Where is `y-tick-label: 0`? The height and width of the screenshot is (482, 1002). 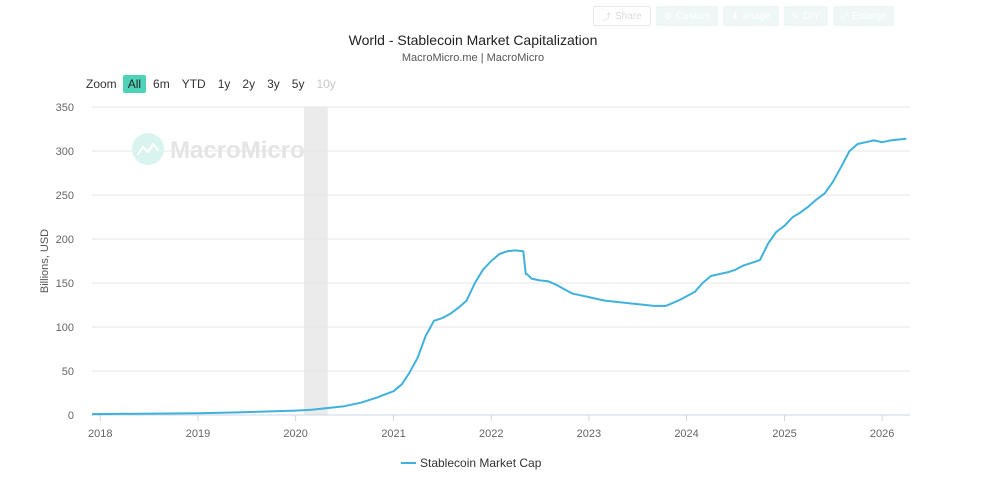
y-tick-label: 0 is located at coordinates (71, 416).